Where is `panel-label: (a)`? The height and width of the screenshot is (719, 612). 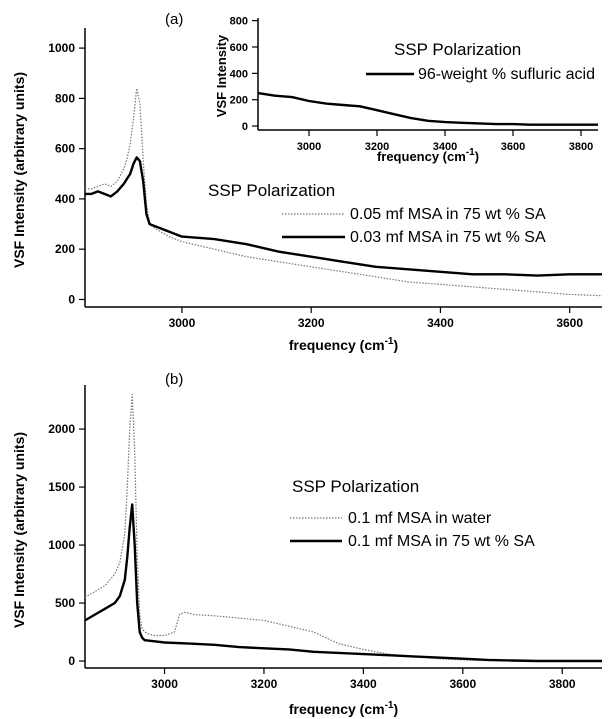 panel-label: (a) is located at coordinates (174, 19).